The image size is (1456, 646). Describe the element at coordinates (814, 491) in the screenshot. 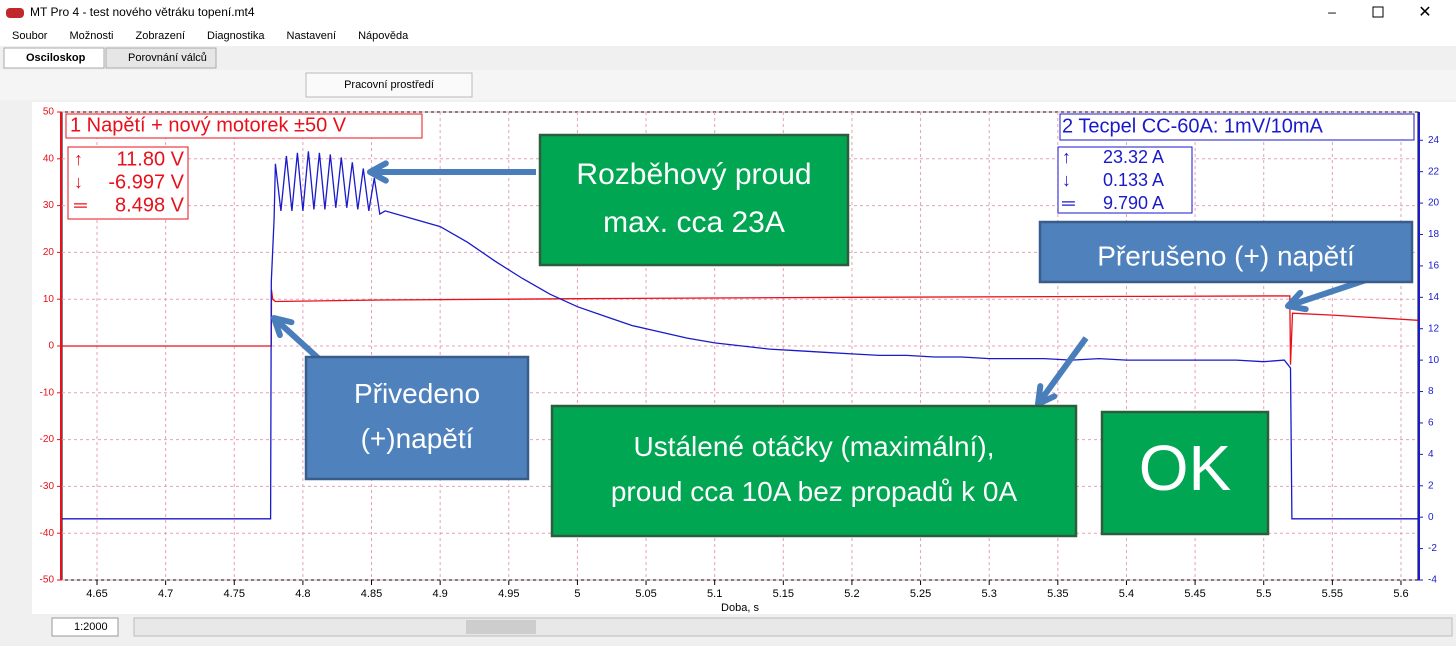

I see `annotation-text: proud cca 10A bez propadů k 0A` at that location.